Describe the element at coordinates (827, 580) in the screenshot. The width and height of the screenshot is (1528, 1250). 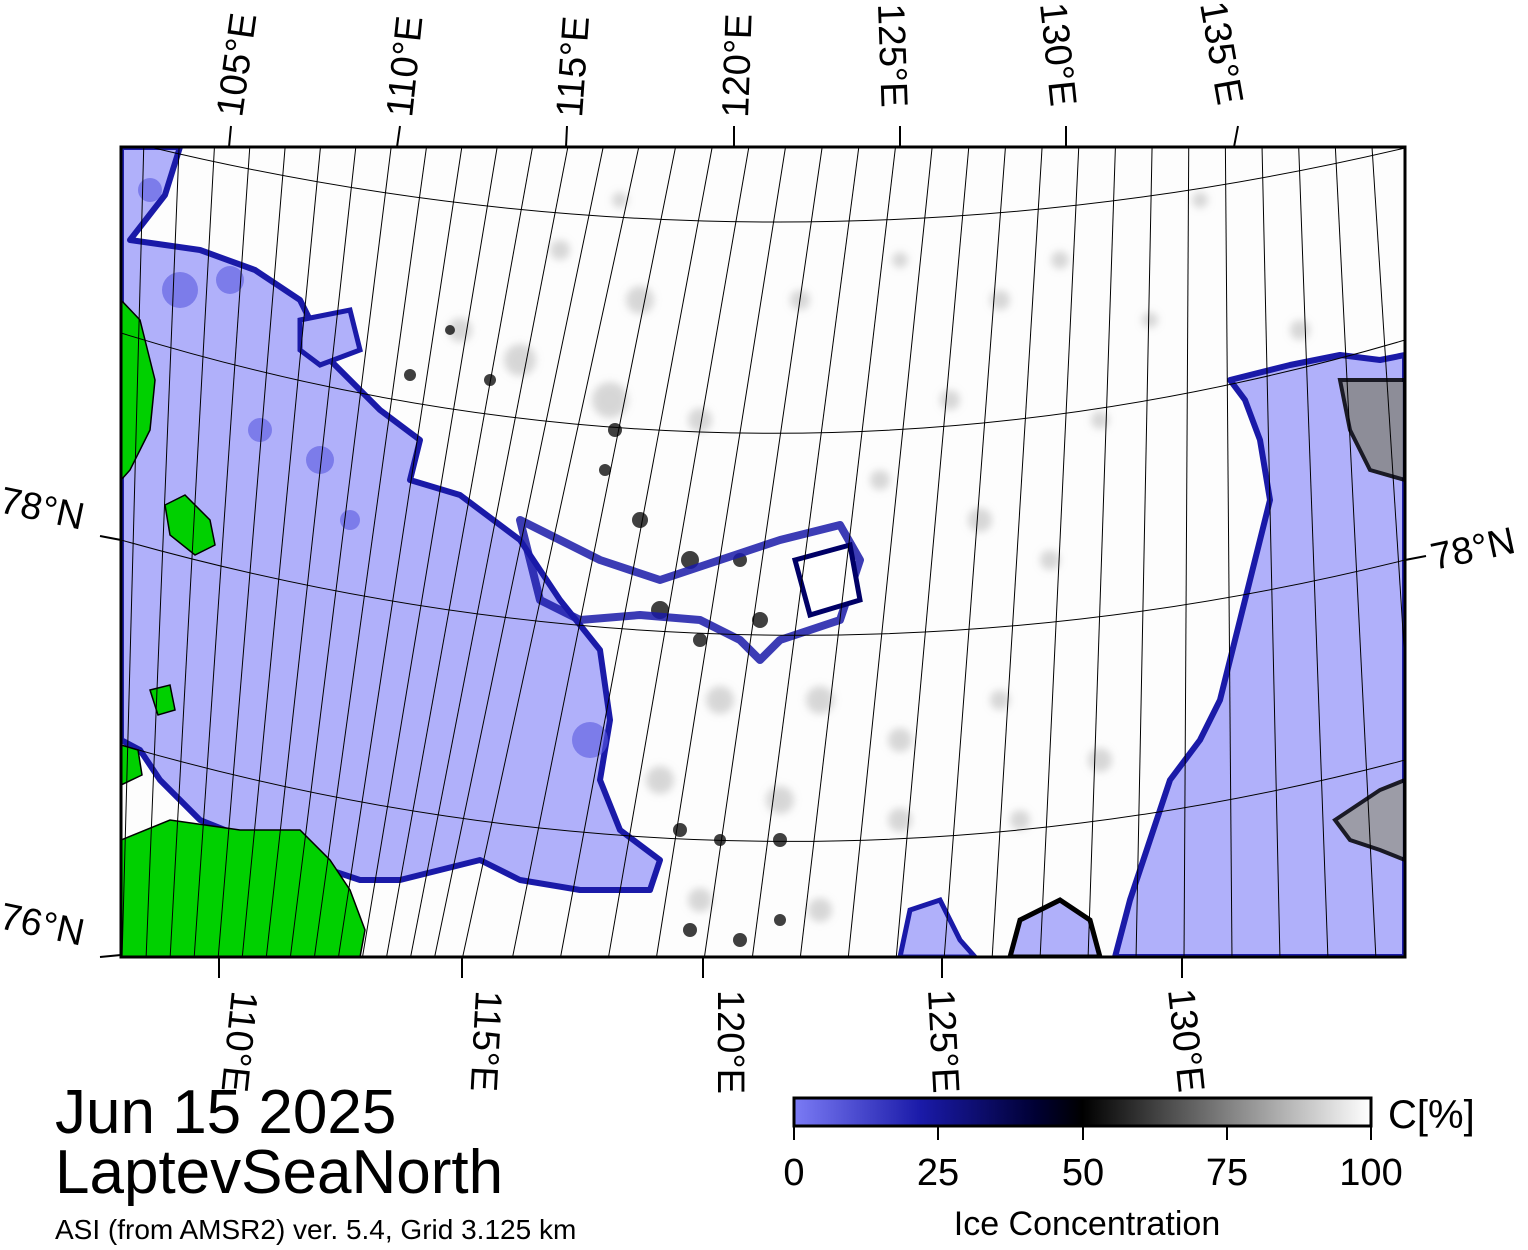
I see `ice-floe-center` at that location.